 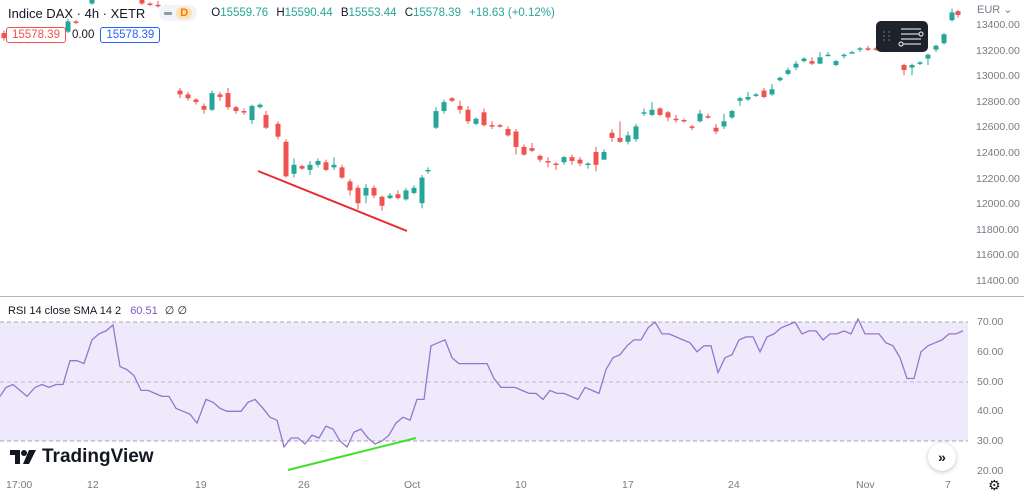 What do you see at coordinates (865, 485) in the screenshot?
I see `time-tick: Nov` at bounding box center [865, 485].